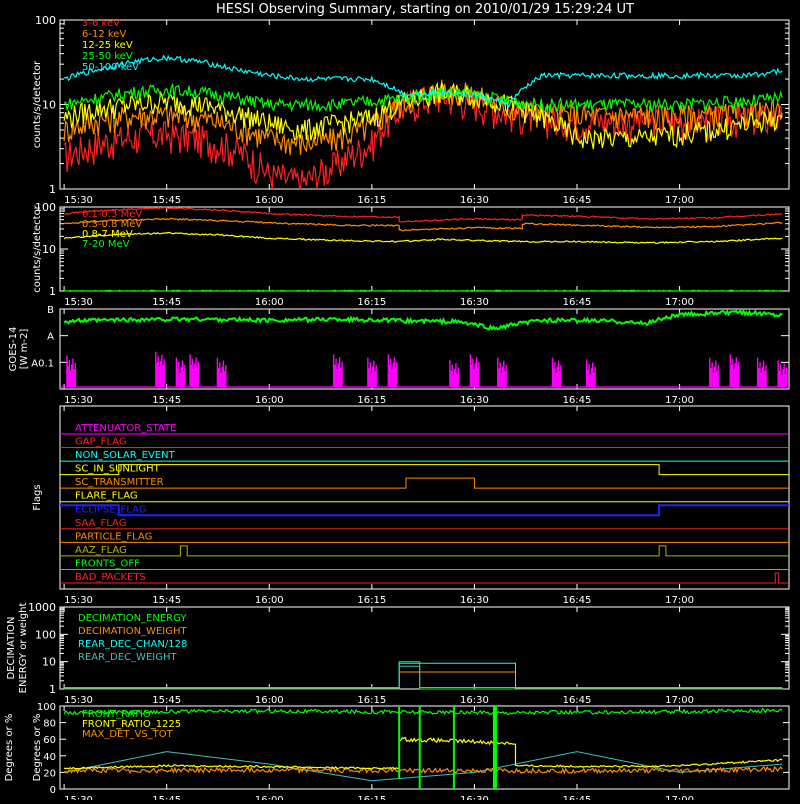  Describe the element at coordinates (49, 773) in the screenshot. I see `ratio-ytick-label: 20` at that location.